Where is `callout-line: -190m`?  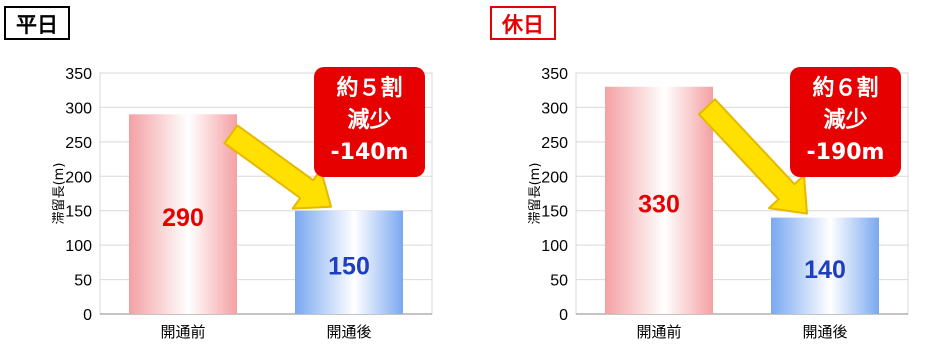 callout-line: -190m is located at coordinates (846, 152).